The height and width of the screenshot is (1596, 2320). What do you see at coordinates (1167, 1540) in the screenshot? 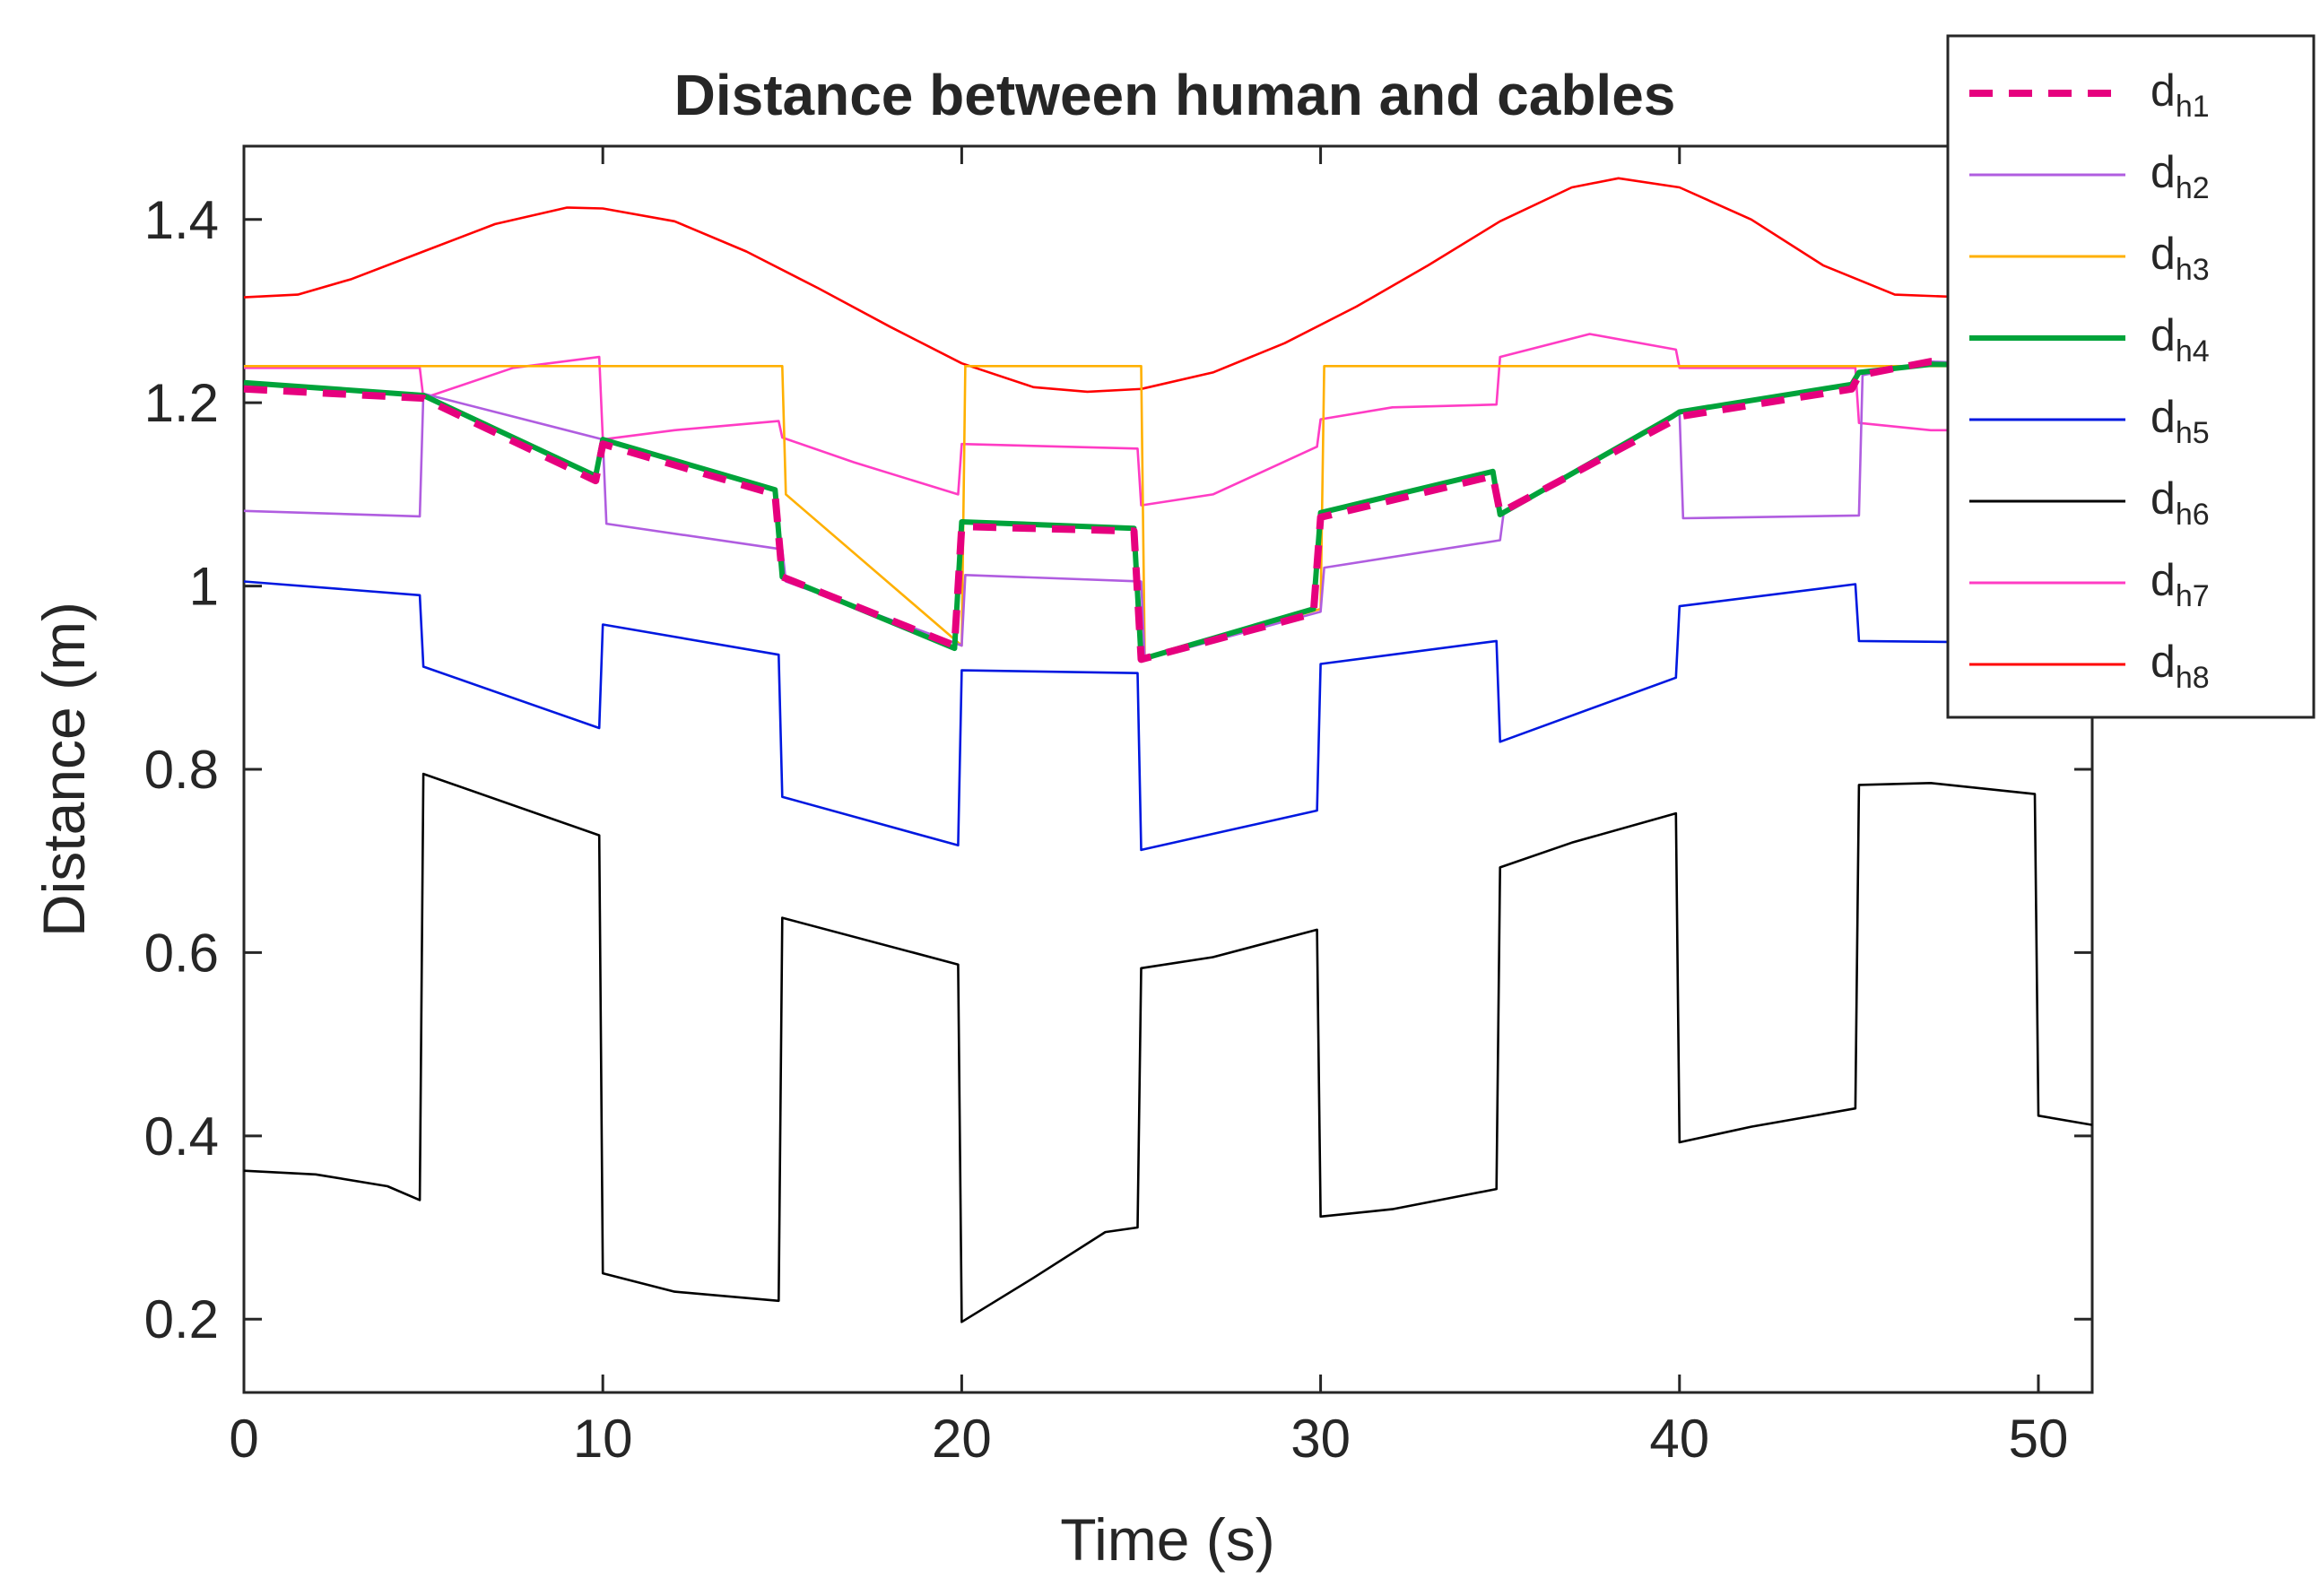
I see `x-axis-label: Time (s)` at bounding box center [1167, 1540].